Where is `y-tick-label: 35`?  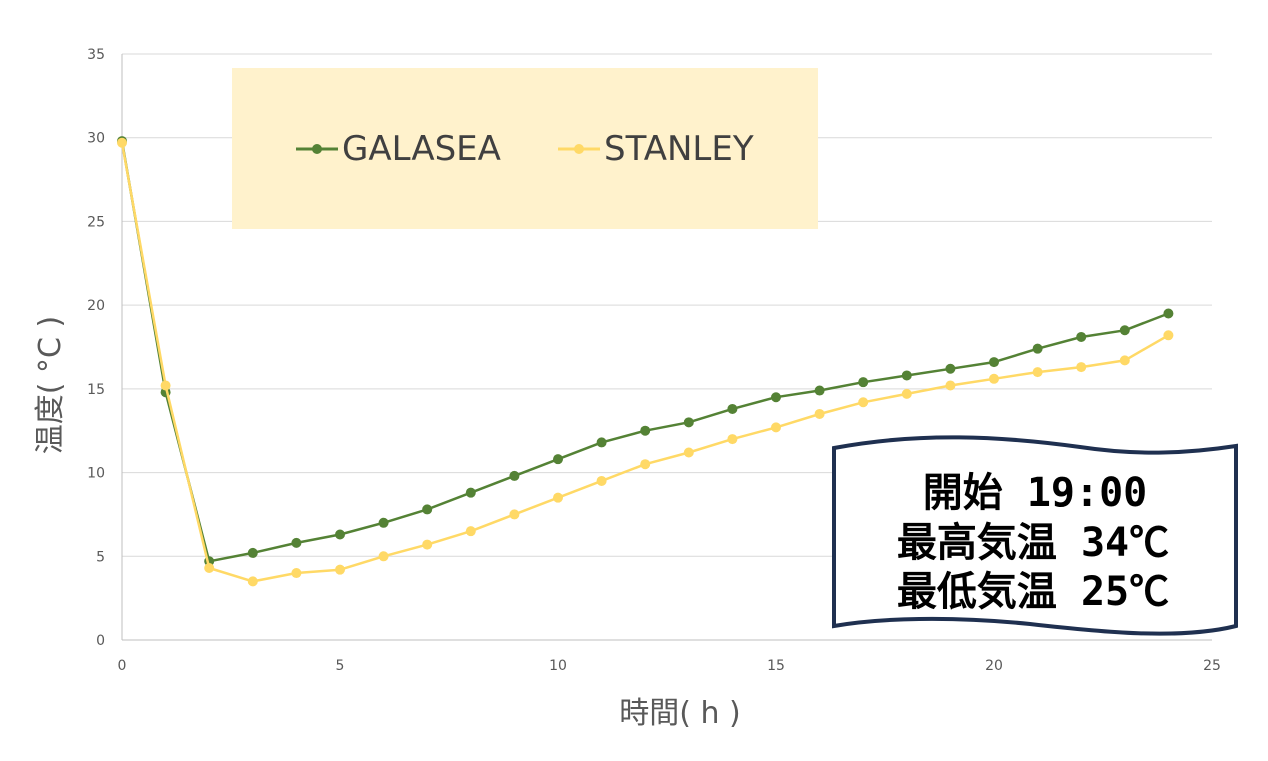 y-tick-label: 35 is located at coordinates (96, 55).